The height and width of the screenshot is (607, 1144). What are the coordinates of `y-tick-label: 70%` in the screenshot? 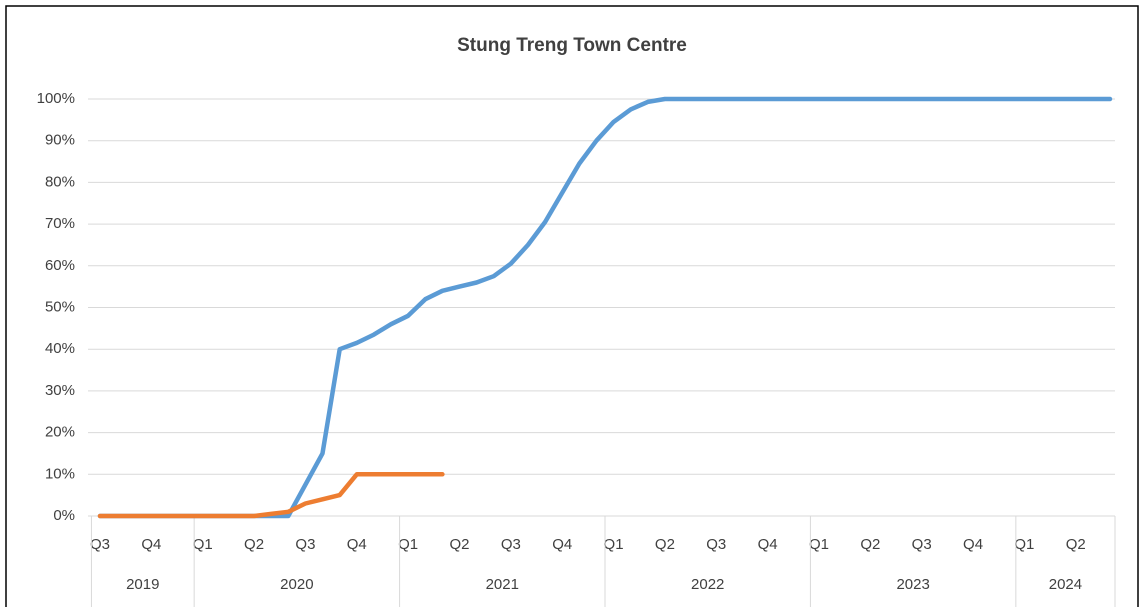 It's located at (60, 223).